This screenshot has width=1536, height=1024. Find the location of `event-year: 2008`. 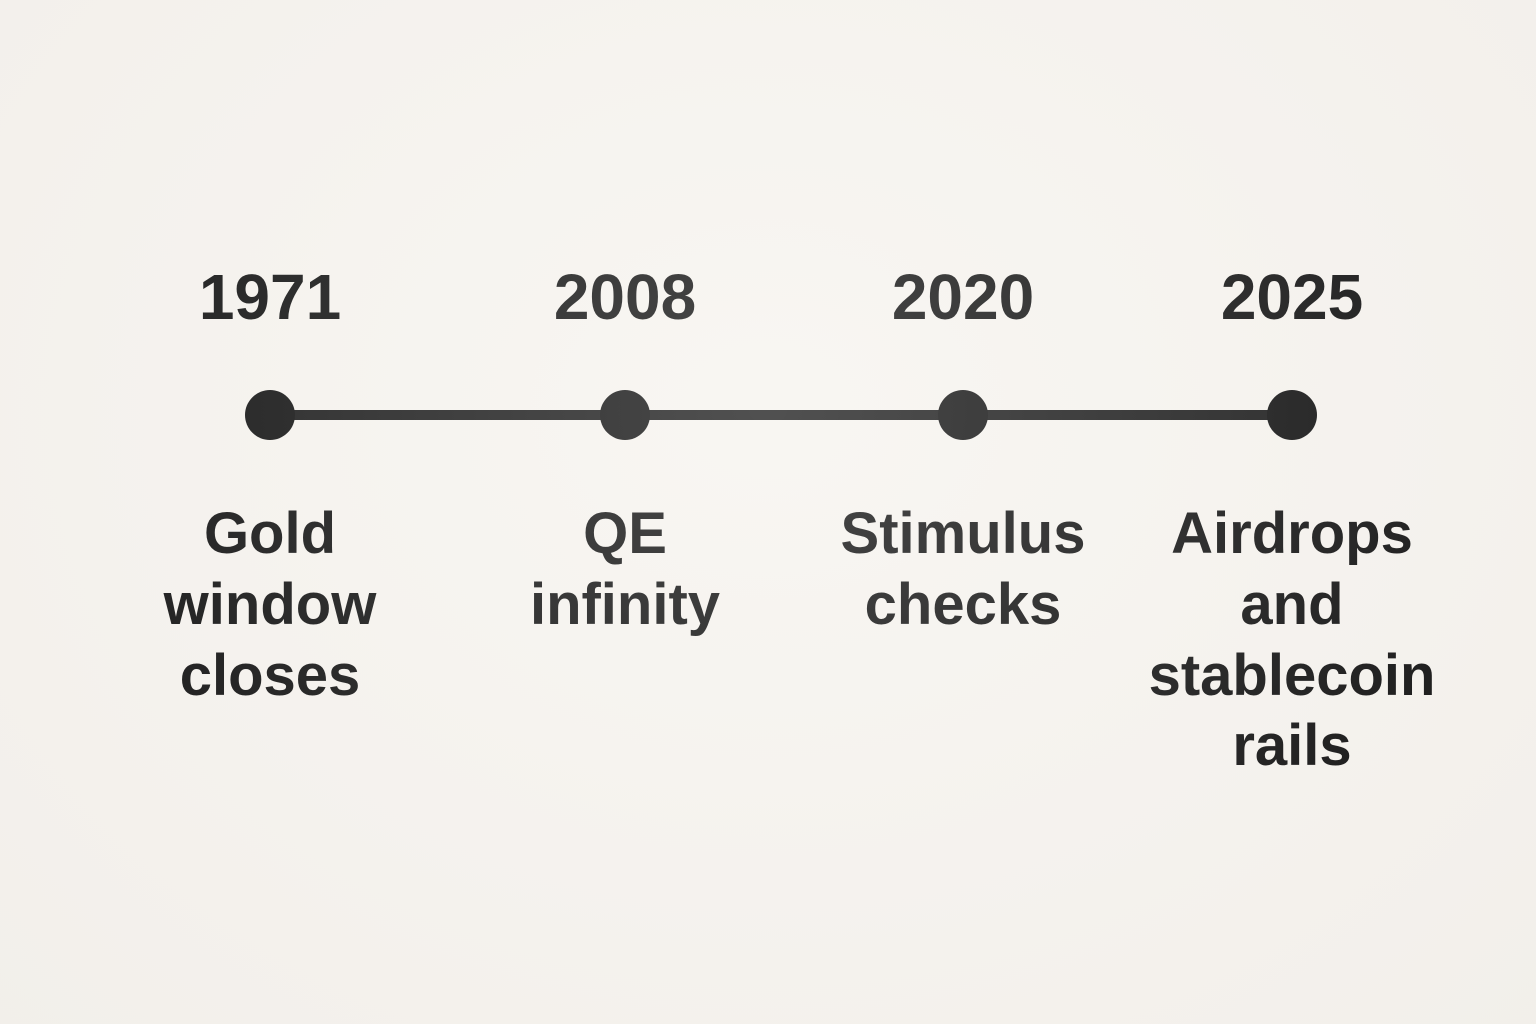

event-year: 2008 is located at coordinates (625, 297).